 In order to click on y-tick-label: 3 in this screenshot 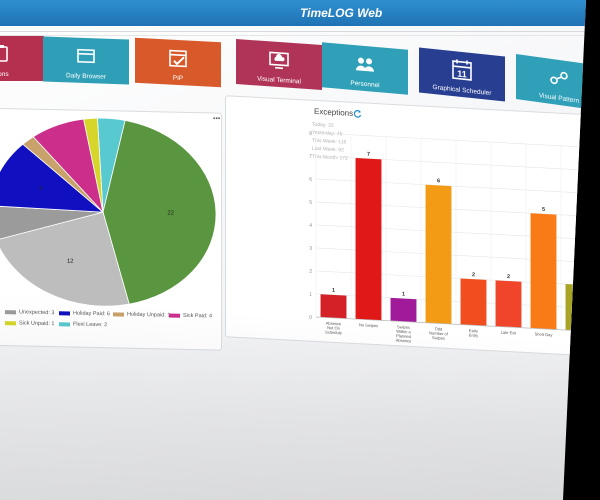, I will do `click(310, 249)`.